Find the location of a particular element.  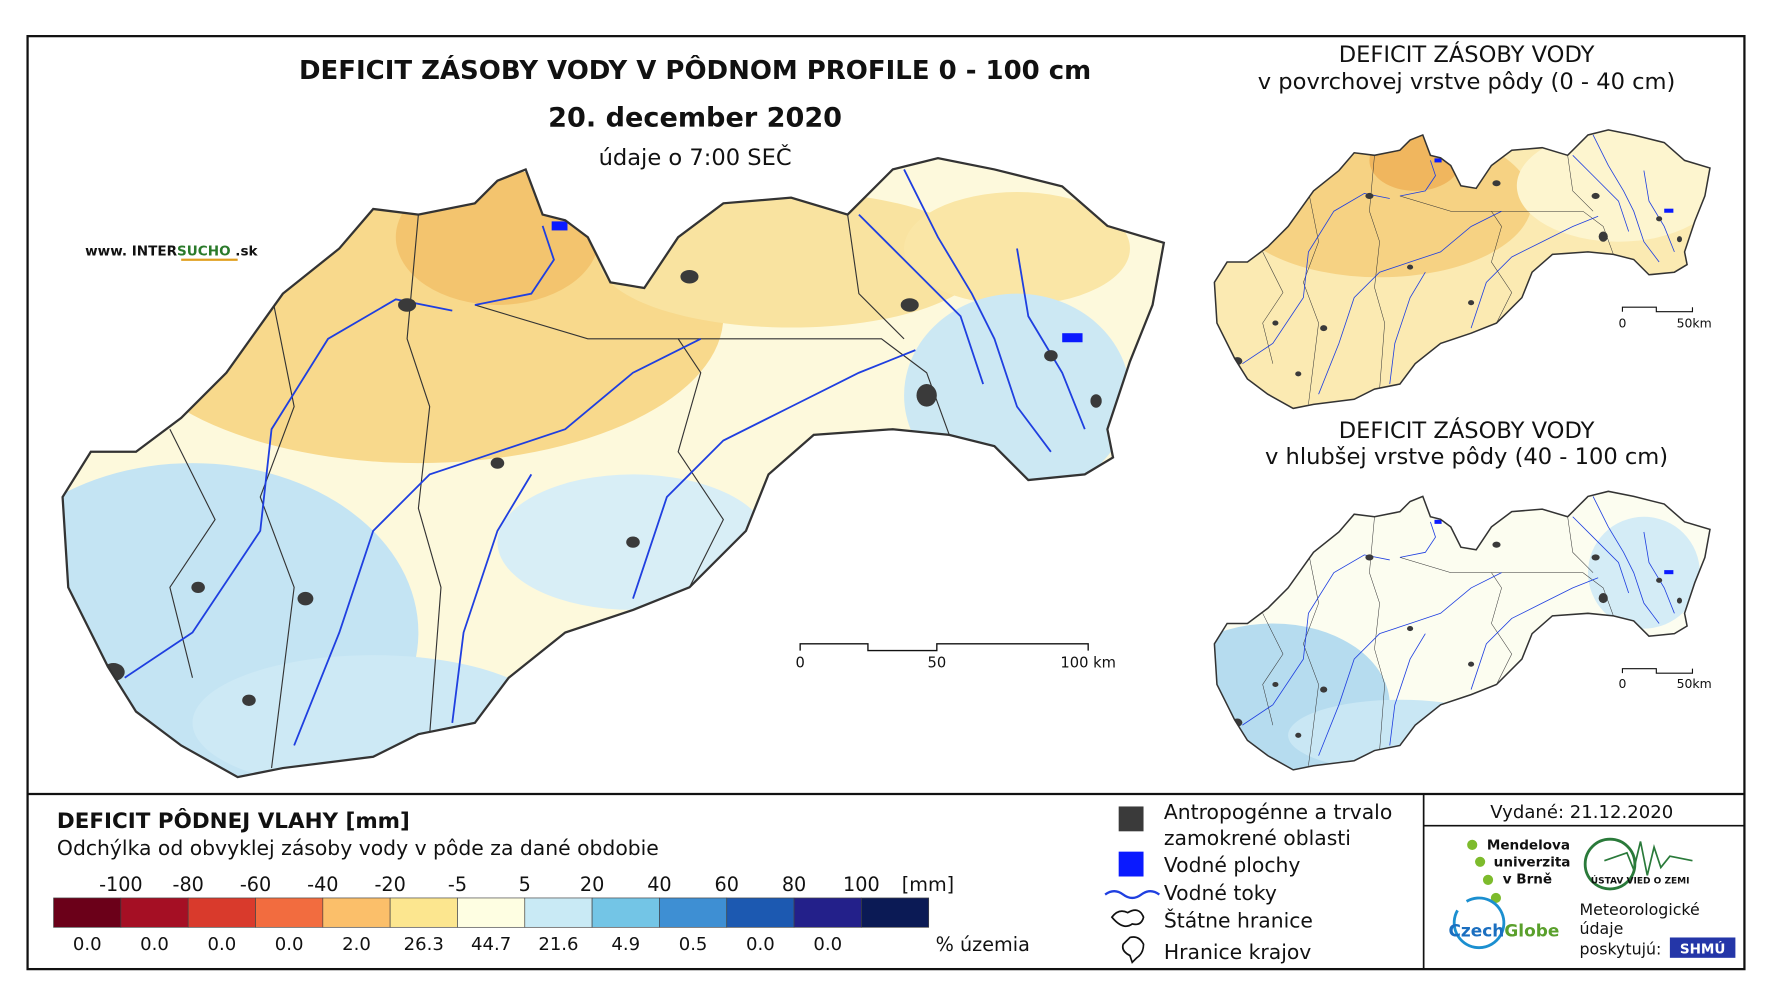

legend-percentage: 2.0 is located at coordinates (356, 944).